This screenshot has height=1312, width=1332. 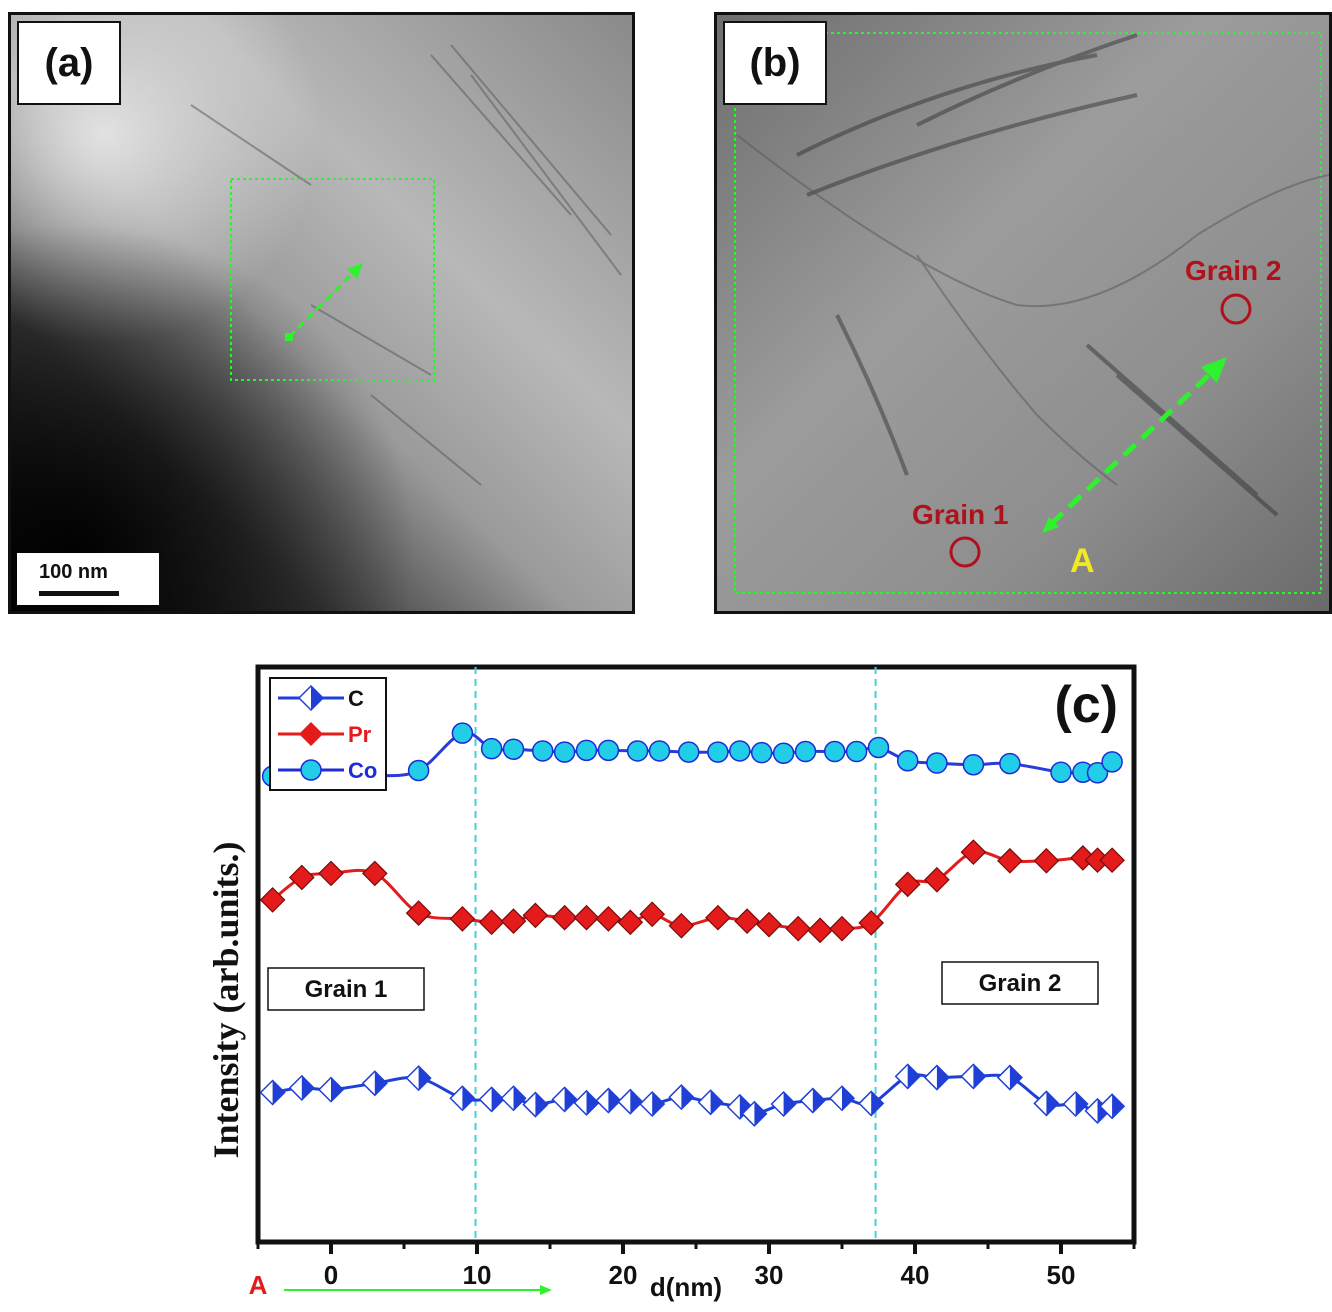 What do you see at coordinates (311, 734) in the screenshot?
I see `legend-marker` at bounding box center [311, 734].